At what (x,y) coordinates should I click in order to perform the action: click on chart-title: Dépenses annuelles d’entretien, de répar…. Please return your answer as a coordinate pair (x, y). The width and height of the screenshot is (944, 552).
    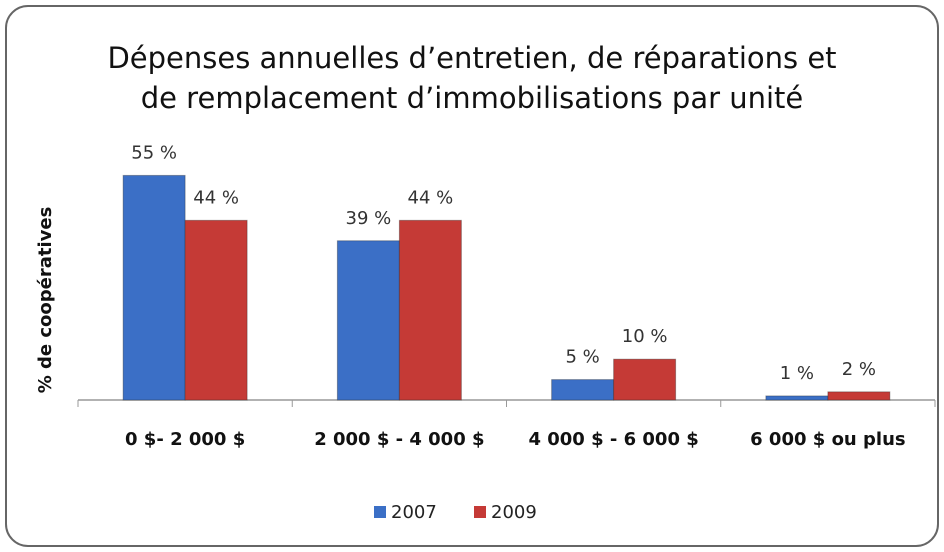
    Looking at the image, I should click on (471, 58).